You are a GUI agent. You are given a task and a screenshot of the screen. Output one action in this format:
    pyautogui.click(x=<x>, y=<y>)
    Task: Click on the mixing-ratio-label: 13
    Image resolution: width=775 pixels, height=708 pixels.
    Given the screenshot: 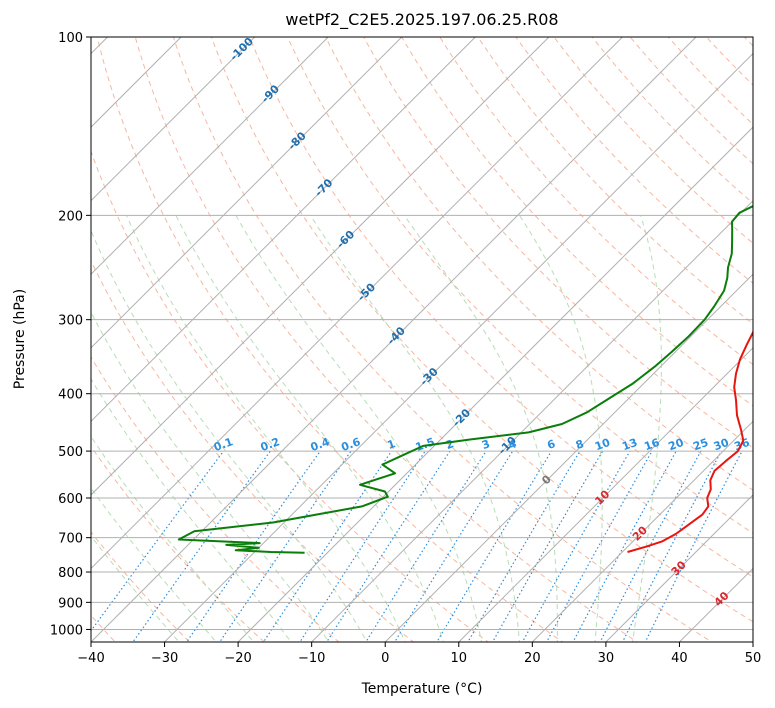 What is the action you would take?
    pyautogui.click(x=629, y=444)
    